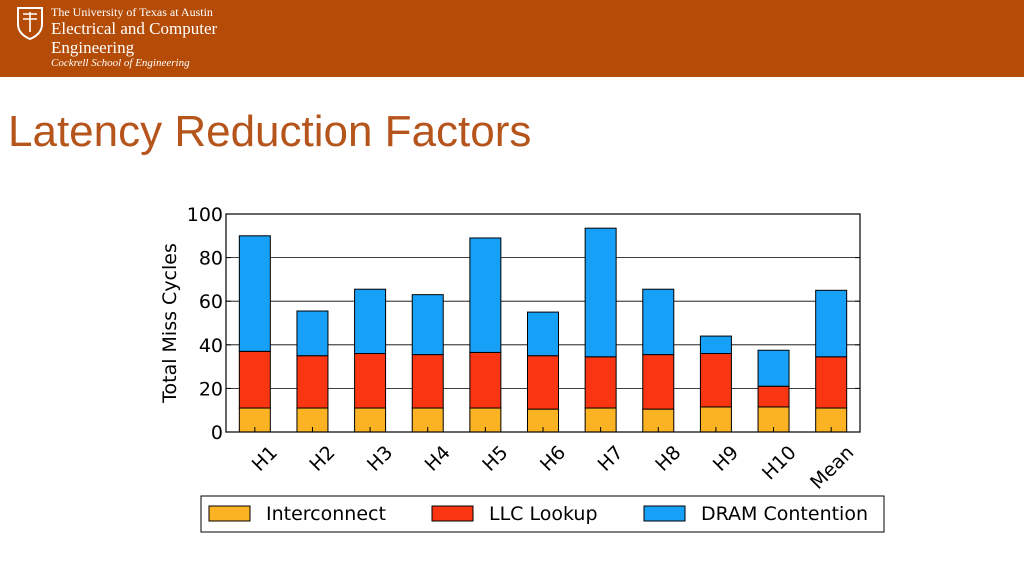 This screenshot has width=1024, height=576. Describe the element at coordinates (438, 459) in the screenshot. I see `x-tick-label: H4` at that location.